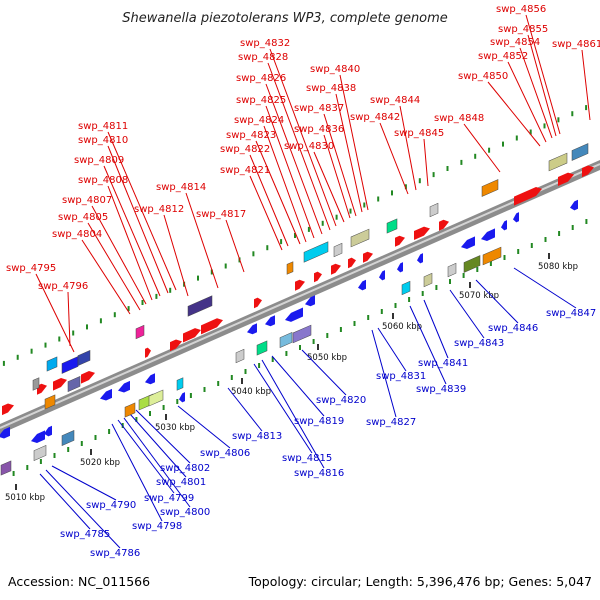  Describe the element at coordinates (443, 363) in the screenshot. I see `reverse-gene-label: swp_4841` at that location.